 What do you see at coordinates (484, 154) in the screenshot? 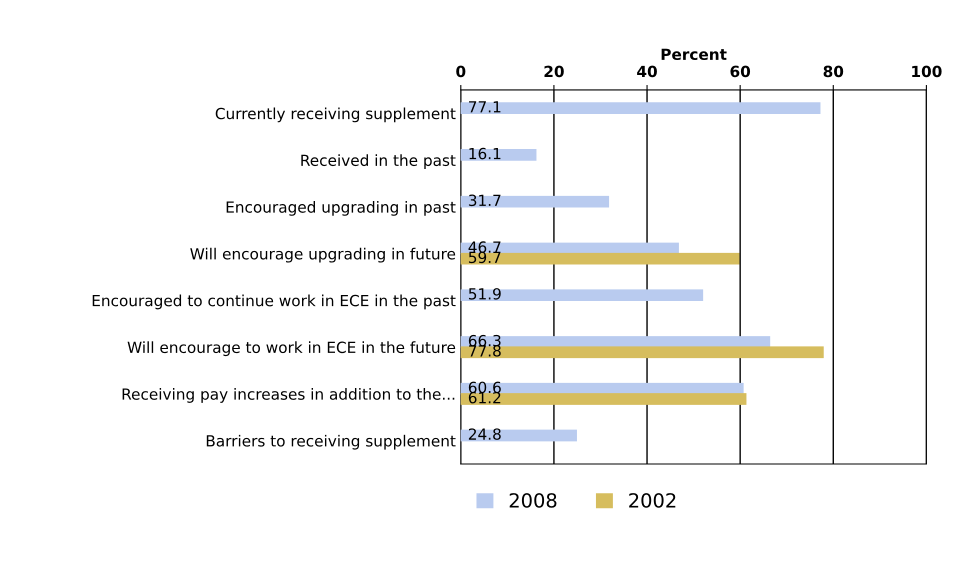
I see `data-label: 16.1` at bounding box center [484, 154].